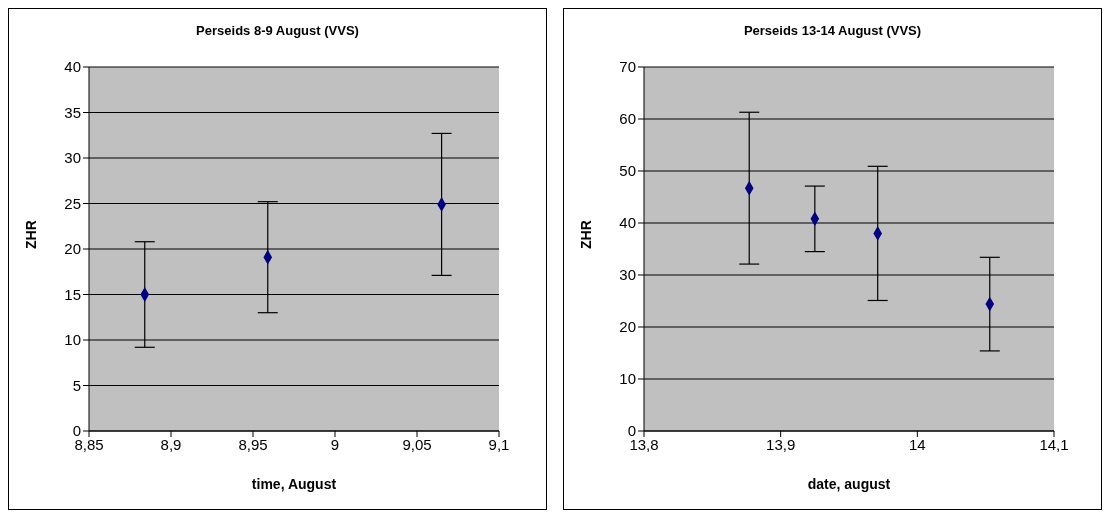 Image resolution: width=1110 pixels, height=520 pixels. I want to click on y-tick-label: 50, so click(627, 171).